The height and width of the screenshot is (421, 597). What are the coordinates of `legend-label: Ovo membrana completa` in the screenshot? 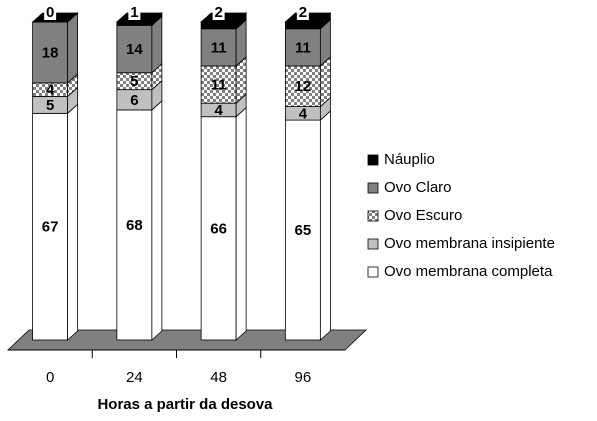 It's located at (468, 271).